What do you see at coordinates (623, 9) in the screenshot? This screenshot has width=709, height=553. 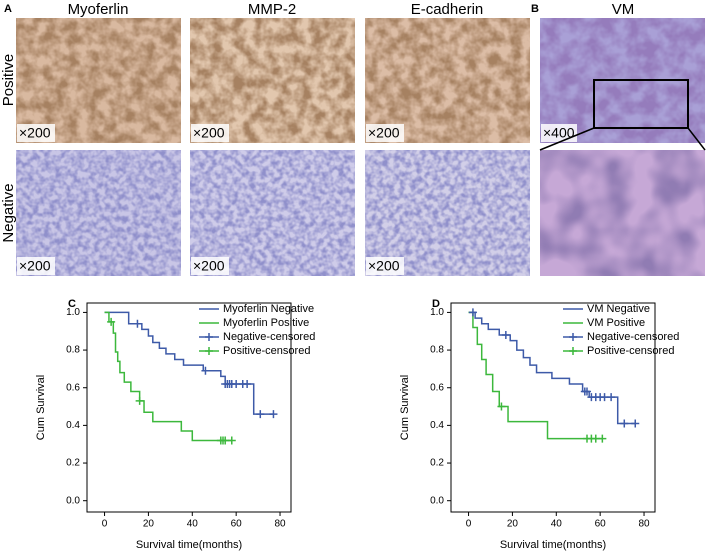 I see `column-header: VM` at bounding box center [623, 9].